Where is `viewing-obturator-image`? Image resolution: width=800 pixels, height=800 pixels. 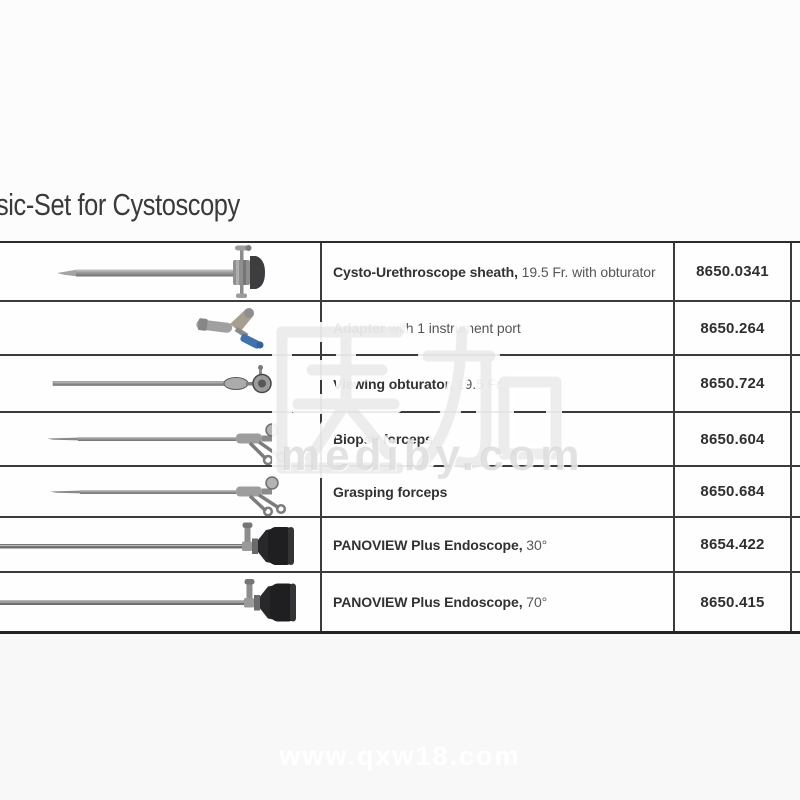
viewing-obturator-image is located at coordinates (162, 379).